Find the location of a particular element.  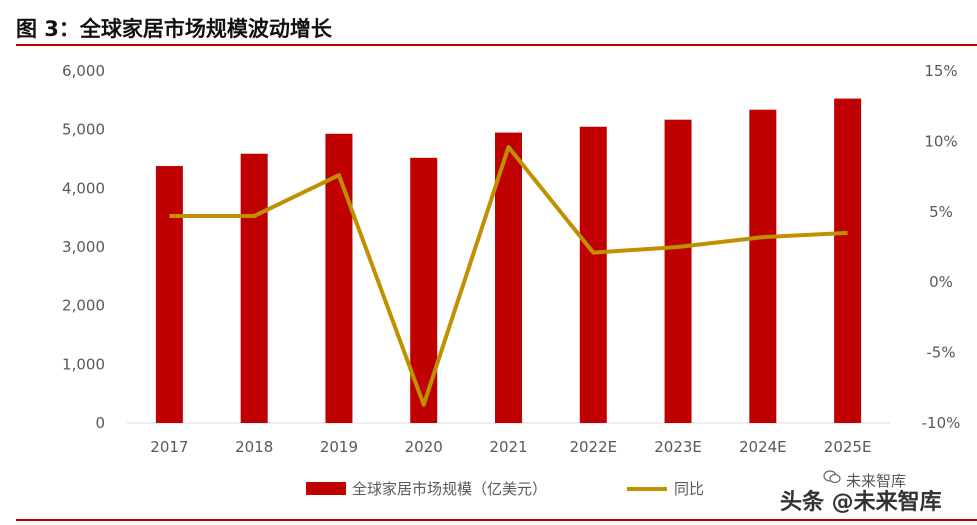

left-tick-label: 1,000 is located at coordinates (83, 364).